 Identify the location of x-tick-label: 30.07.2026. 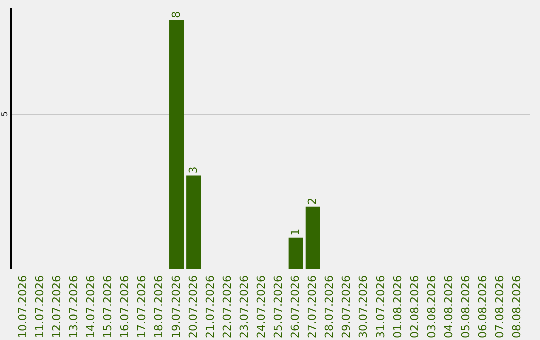
(363, 307).